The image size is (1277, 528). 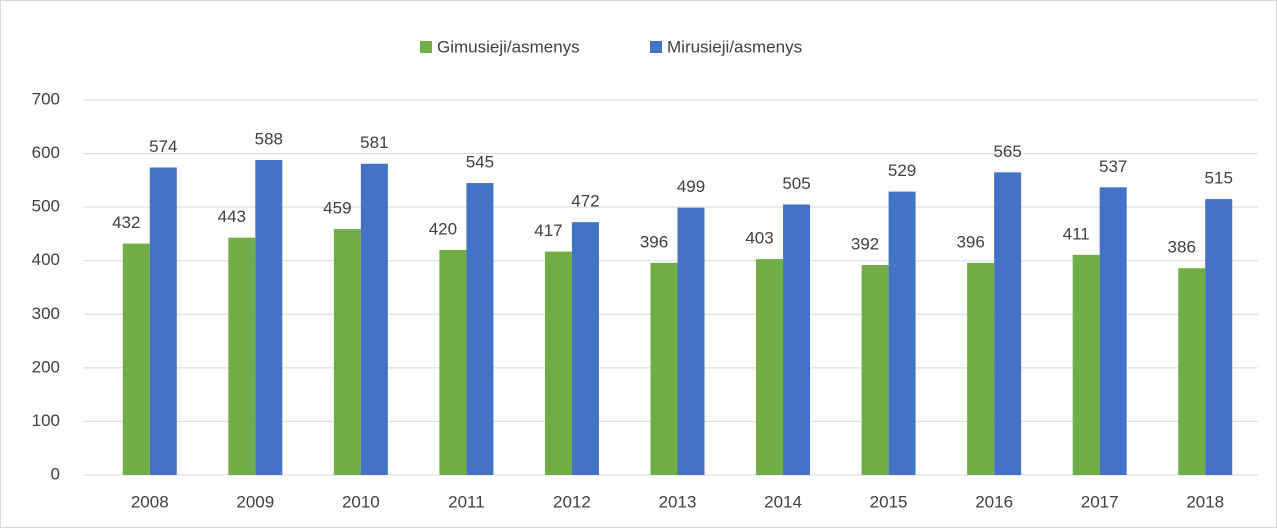 What do you see at coordinates (163, 146) in the screenshot?
I see `data-label: 574` at bounding box center [163, 146].